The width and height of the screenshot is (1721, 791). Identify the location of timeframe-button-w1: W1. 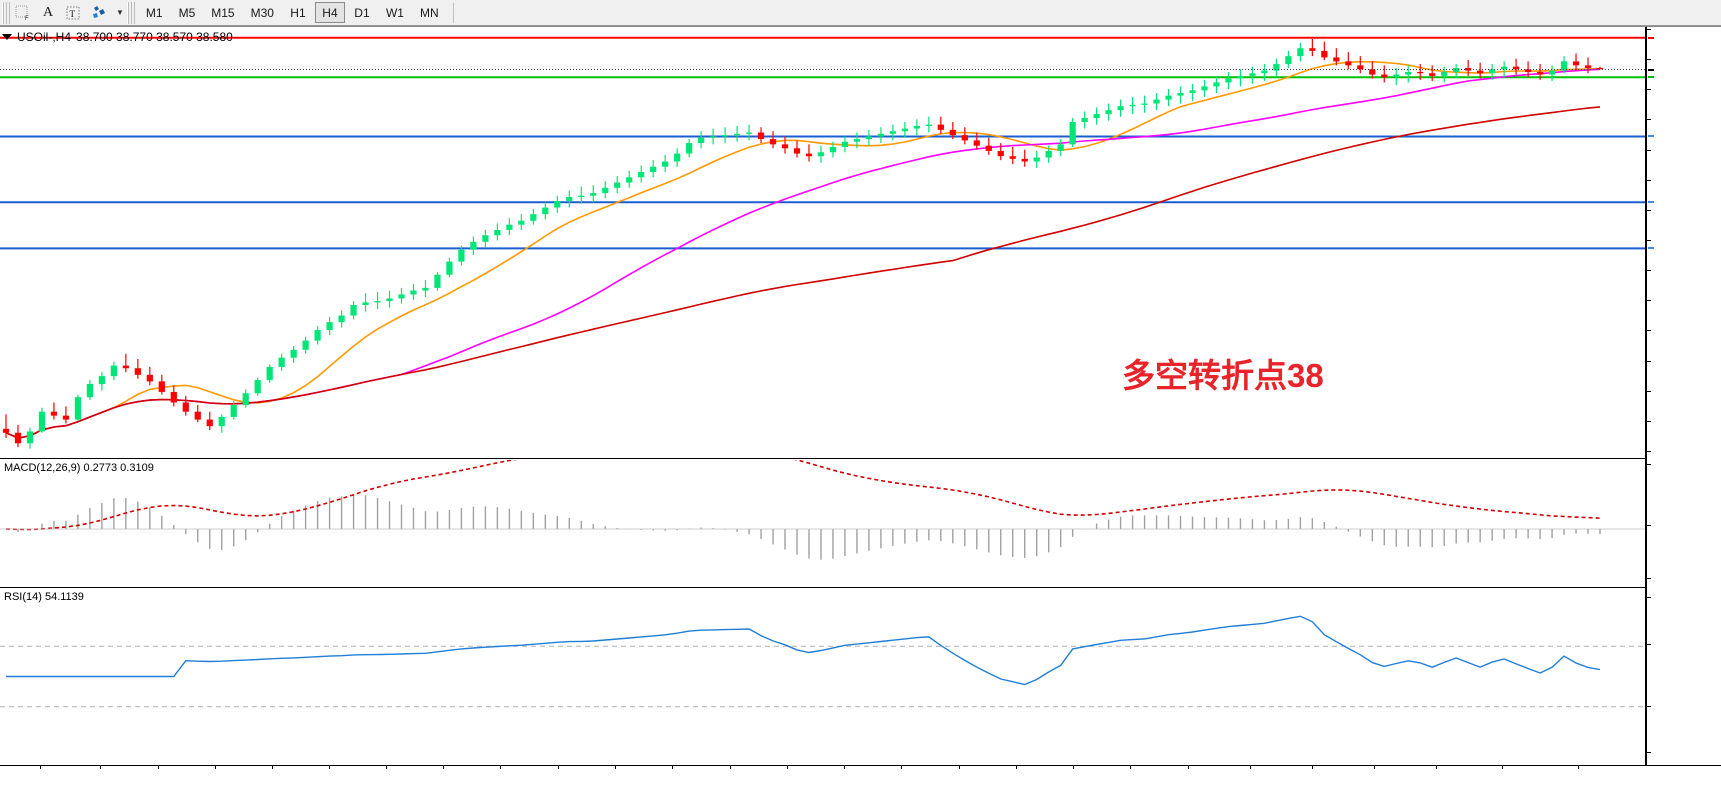
(394, 12).